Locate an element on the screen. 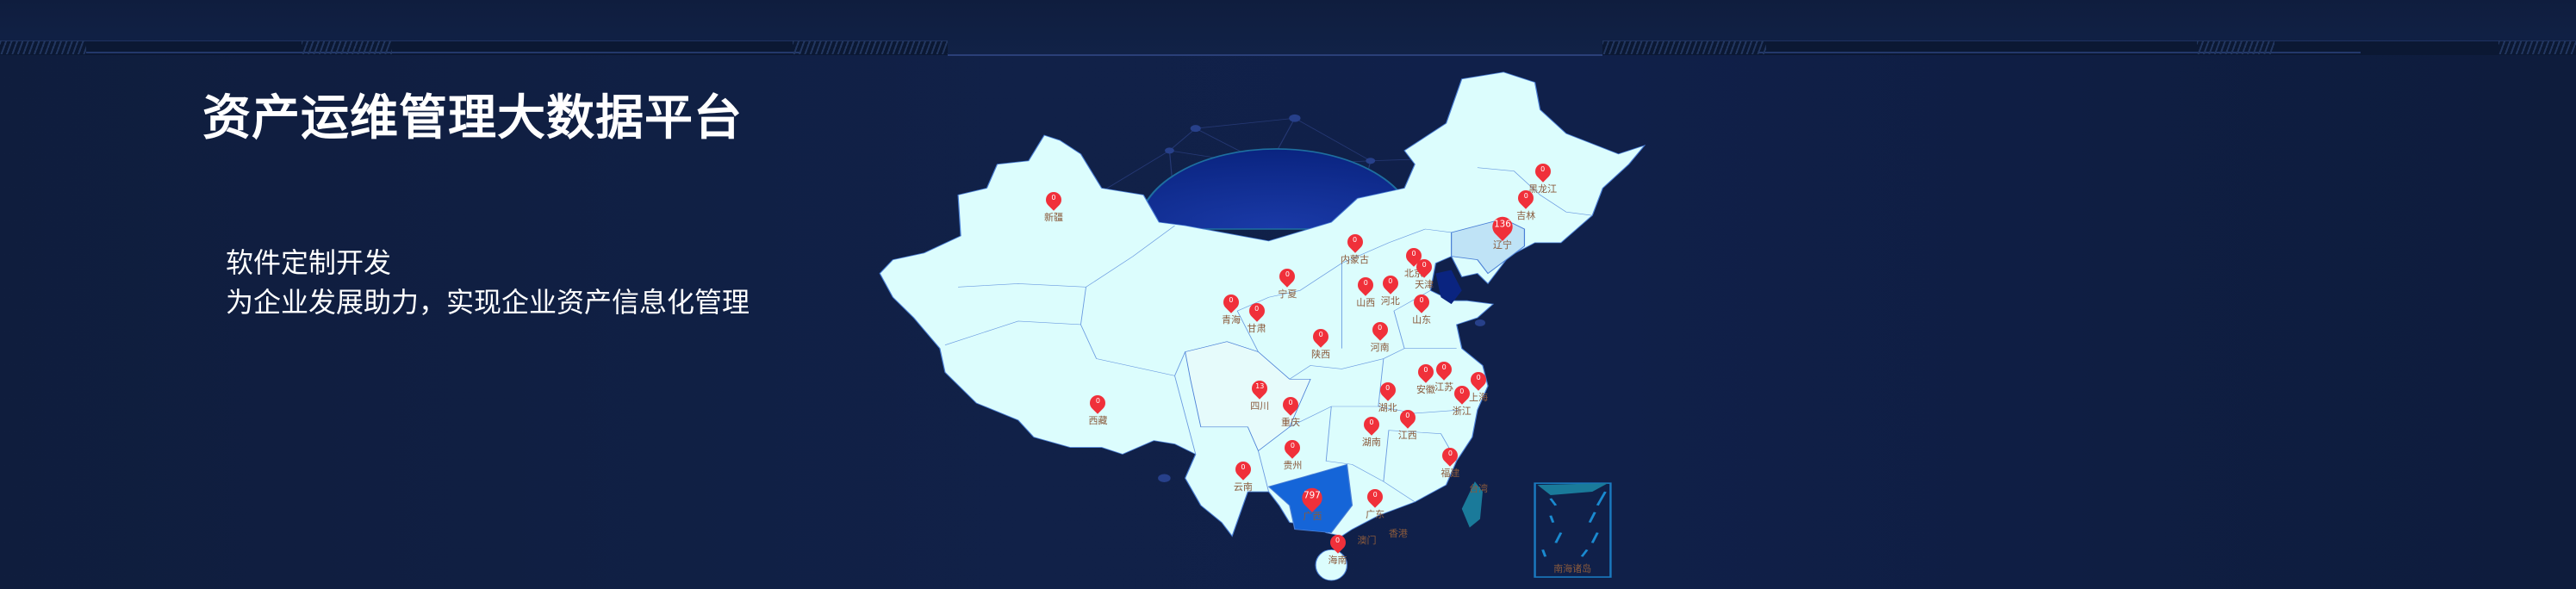 This screenshot has height=589, width=2576. province-label: 甘肃 is located at coordinates (1257, 329).